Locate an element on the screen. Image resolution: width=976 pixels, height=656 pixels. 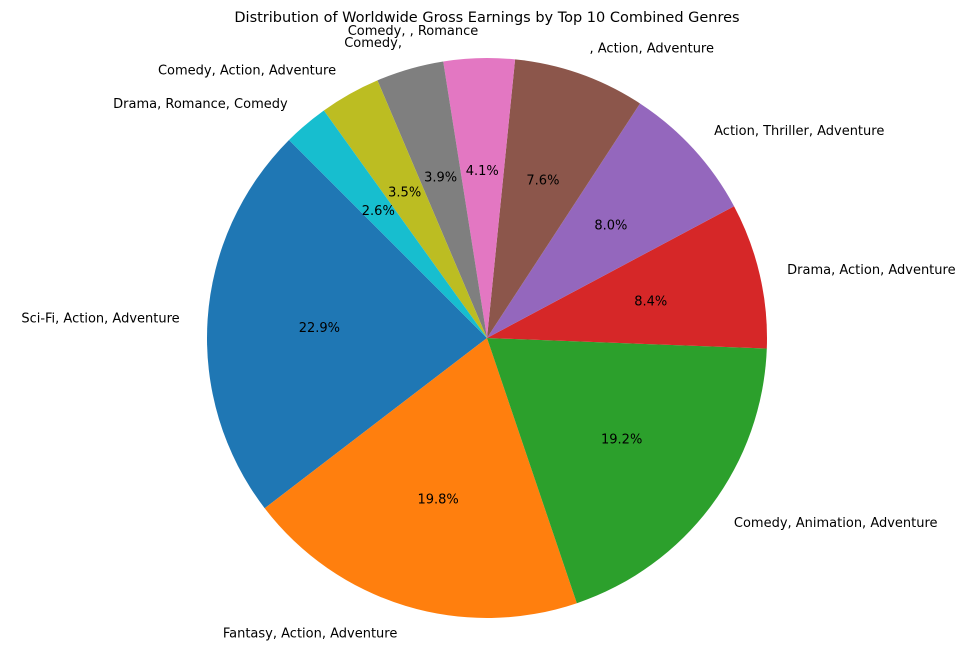
pie-pct-label: 3.5% is located at coordinates (404, 193).